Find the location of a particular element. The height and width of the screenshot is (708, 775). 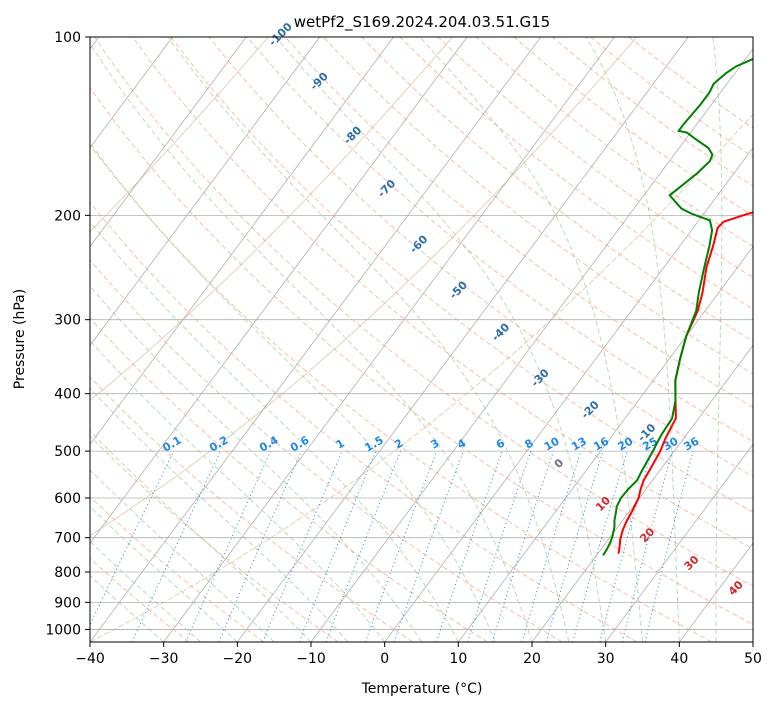

isotherm-label: -90 is located at coordinates (319, 81).